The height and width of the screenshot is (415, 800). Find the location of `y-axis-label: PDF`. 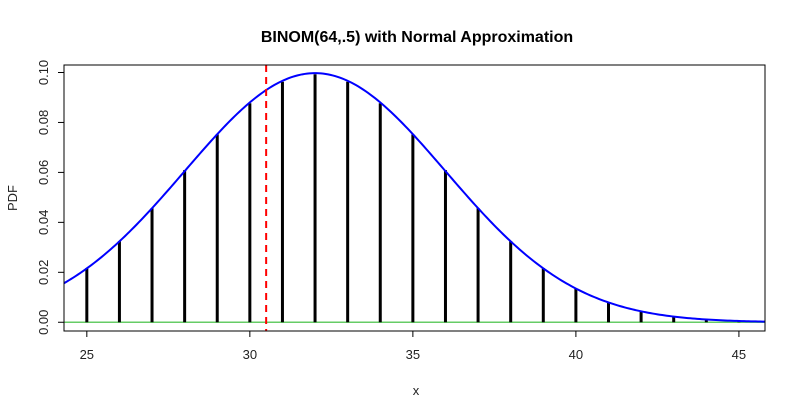

y-axis-label: PDF is located at coordinates (12, 198).